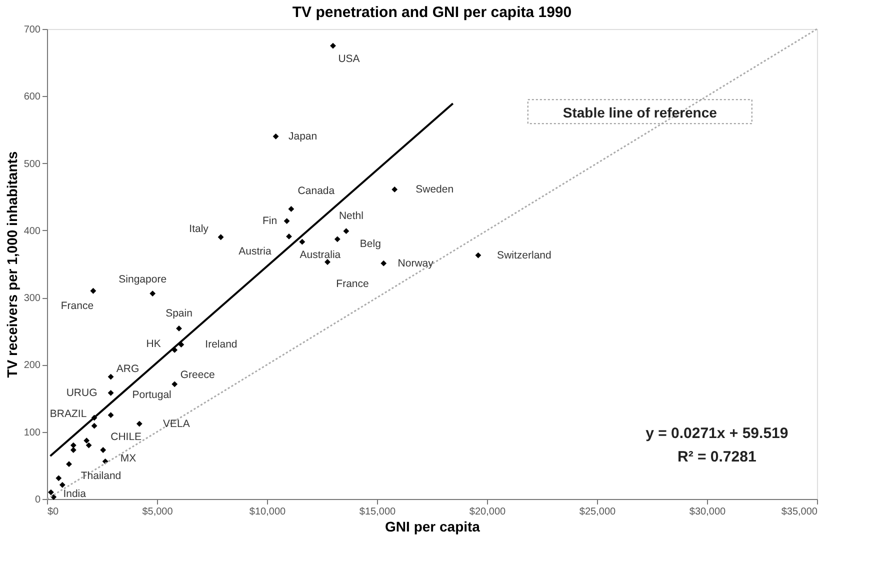 The width and height of the screenshot is (885, 566). Describe the element at coordinates (349, 58) in the screenshot. I see `annotation: USA` at that location.